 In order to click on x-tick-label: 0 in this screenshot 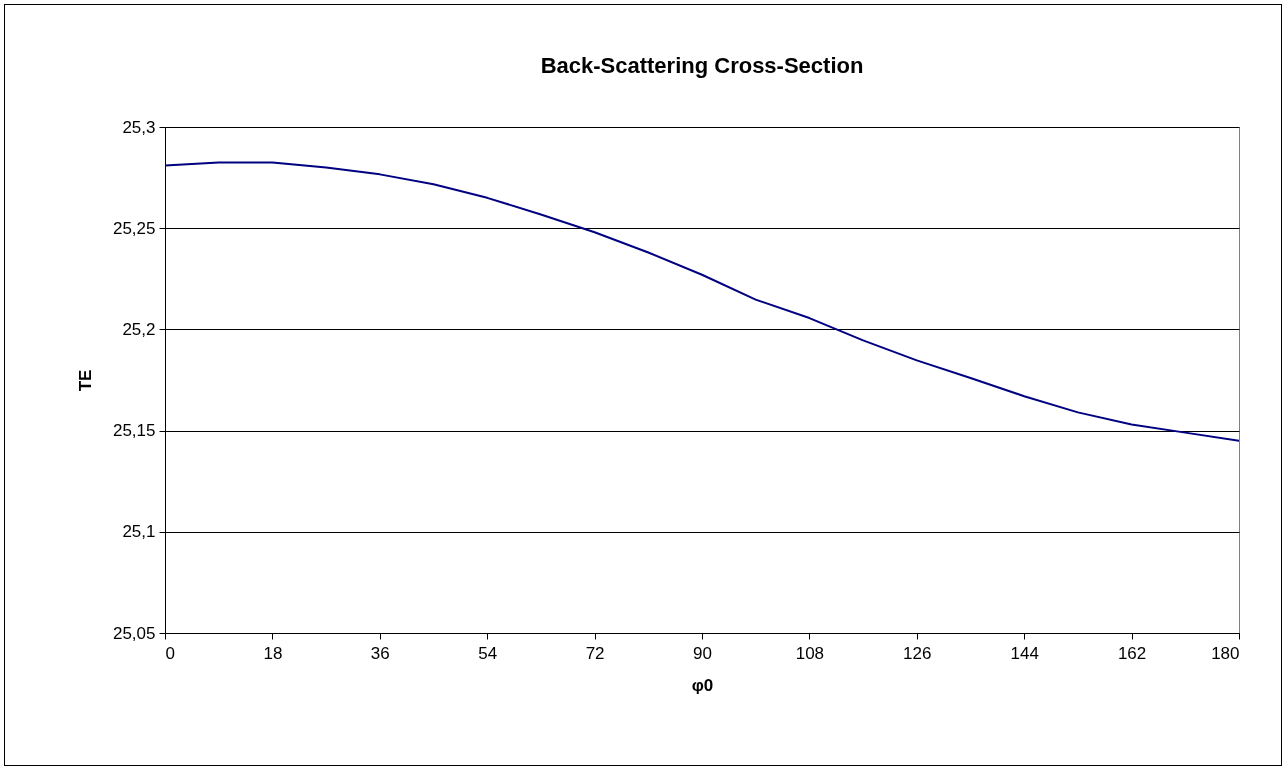, I will do `click(170, 653)`.